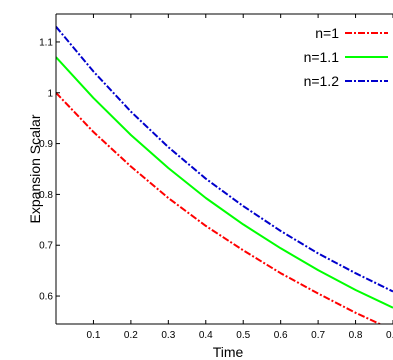 Image resolution: width=393 pixels, height=360 pixels. What do you see at coordinates (93, 335) in the screenshot?
I see `x-tick-label: 0.1` at bounding box center [93, 335].